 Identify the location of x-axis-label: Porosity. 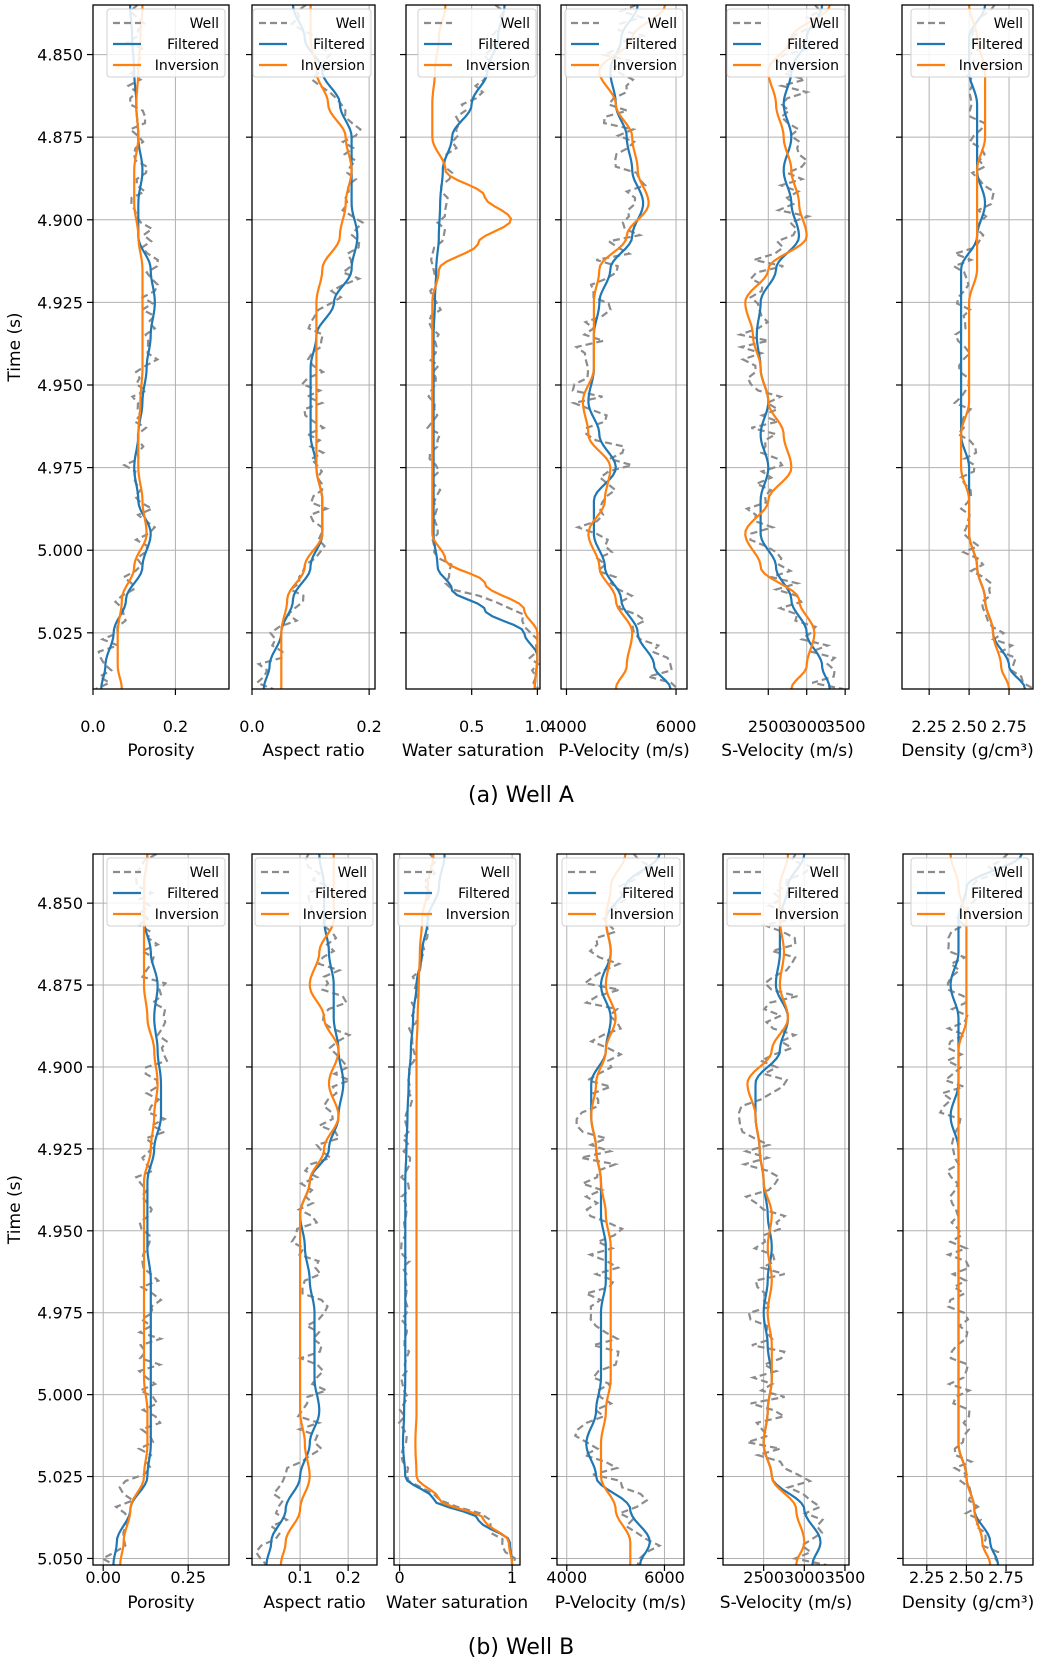
(160, 1603).